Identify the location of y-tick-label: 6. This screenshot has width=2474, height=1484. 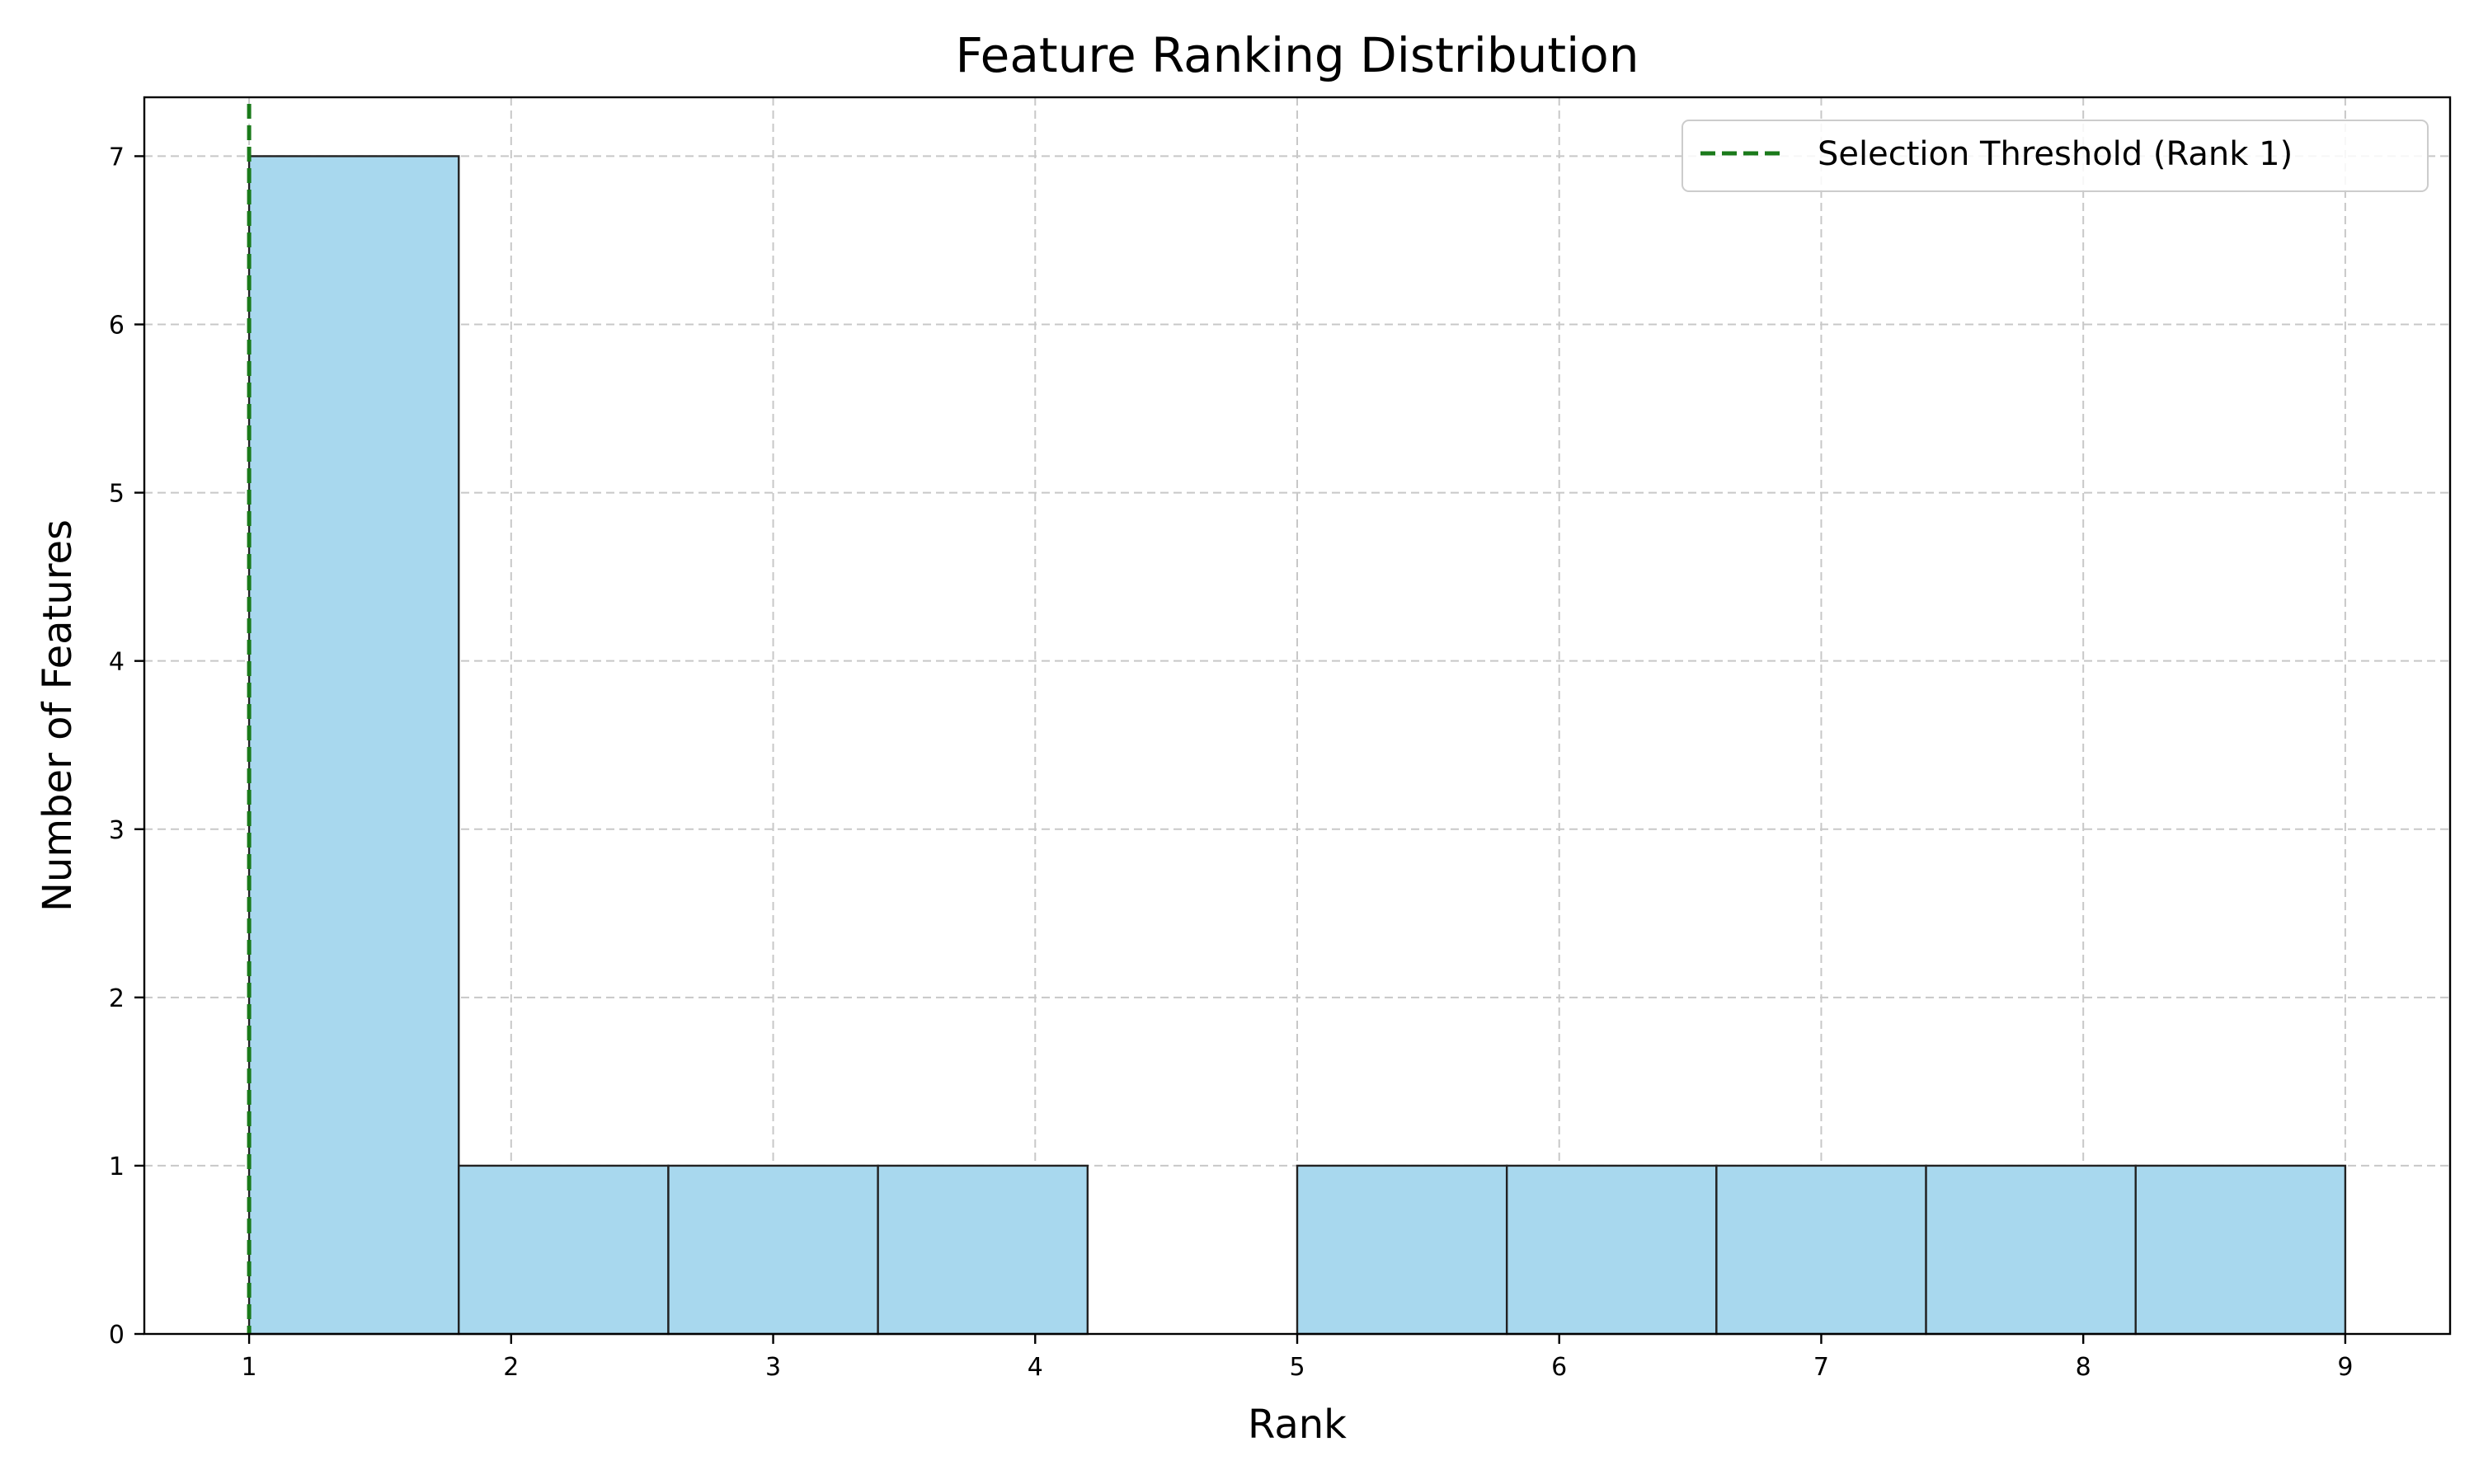
(117, 326).